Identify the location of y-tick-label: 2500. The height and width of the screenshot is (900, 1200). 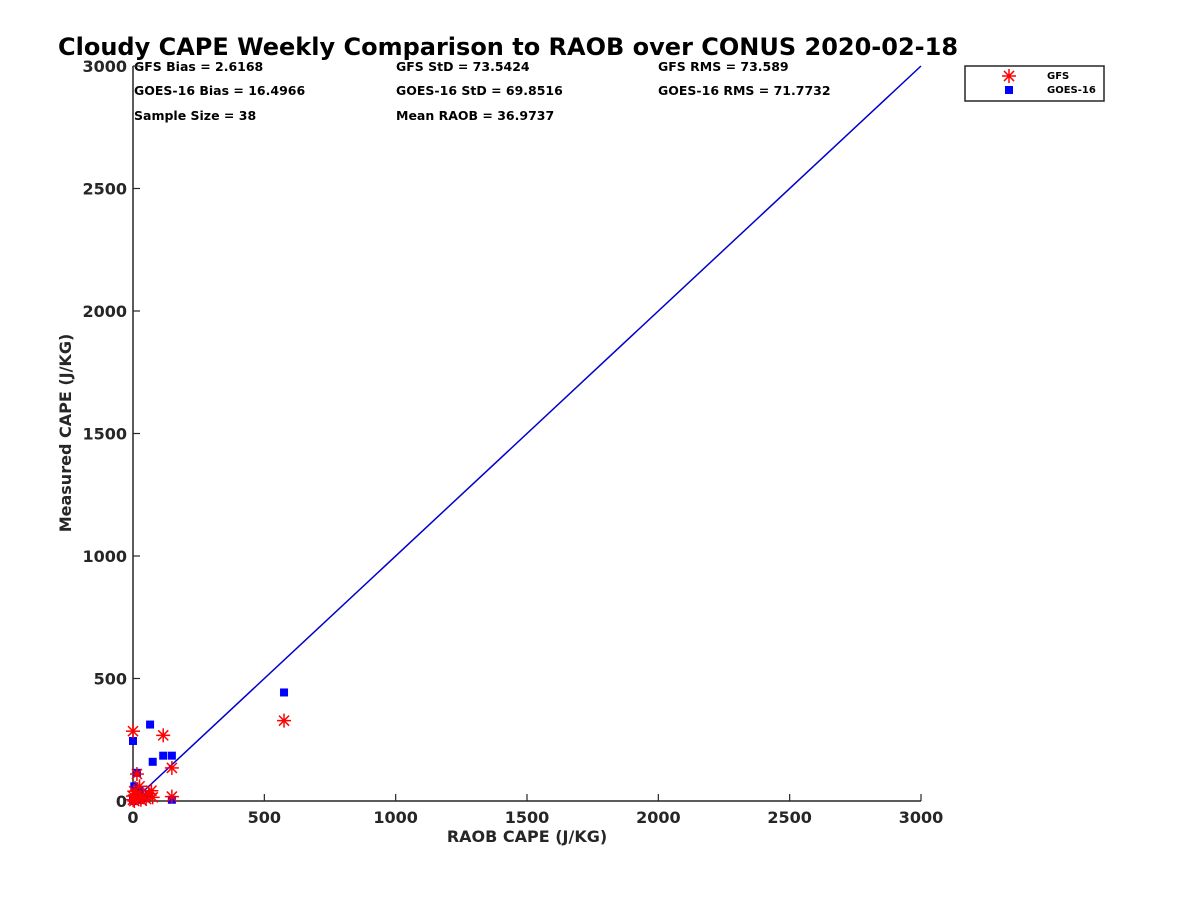
(104, 189).